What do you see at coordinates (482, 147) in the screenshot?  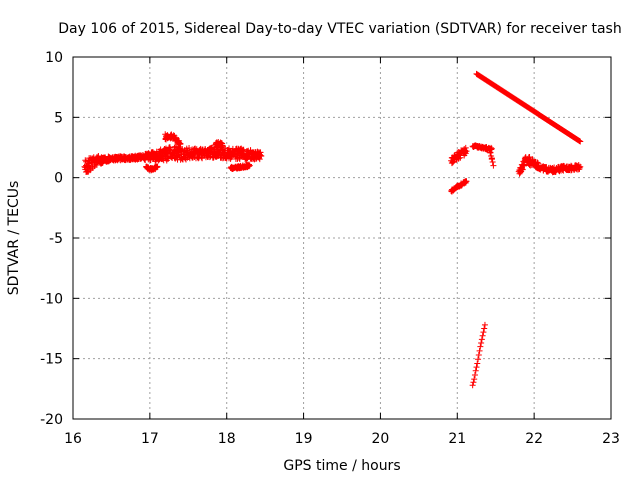 I see `segment-cluster-21.3` at bounding box center [482, 147].